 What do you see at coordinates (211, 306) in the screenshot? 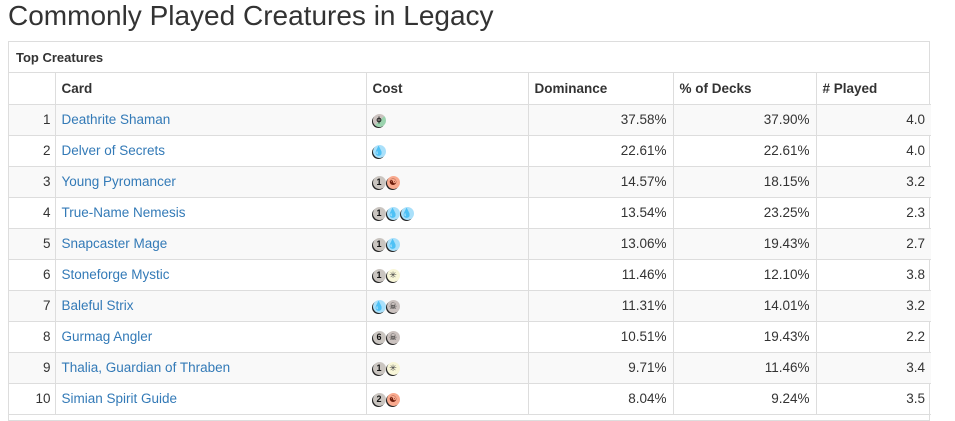
I see `row-card-cell: Baleful Strix` at bounding box center [211, 306].